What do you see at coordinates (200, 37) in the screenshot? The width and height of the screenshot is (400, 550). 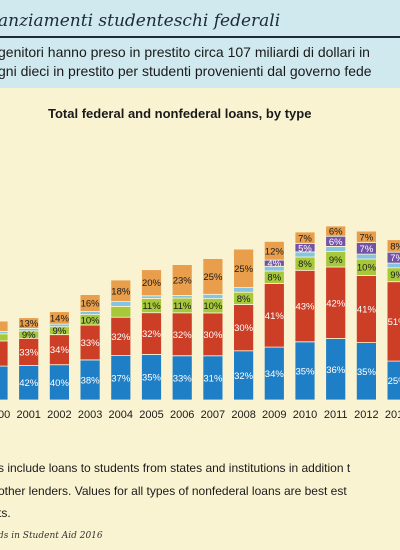 I see `header-divider` at bounding box center [200, 37].